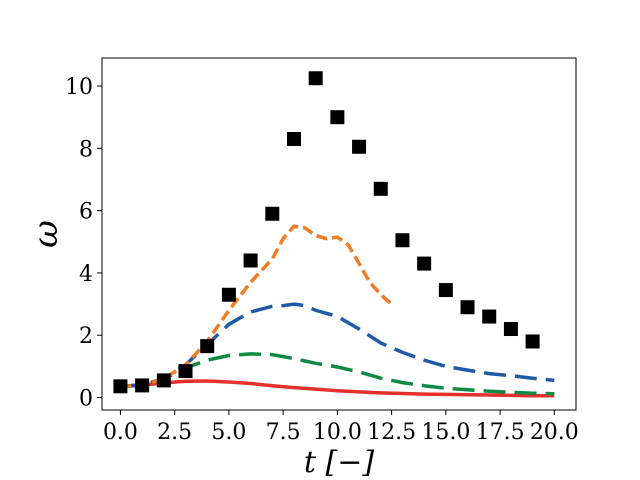  Describe the element at coordinates (120, 432) in the screenshot. I see `x-tick-label: 0.0` at that location.